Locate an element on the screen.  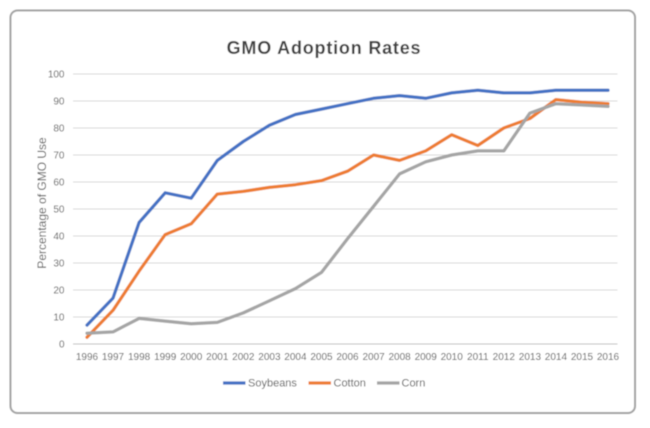
svg-text: 50 is located at coordinates (59, 210).